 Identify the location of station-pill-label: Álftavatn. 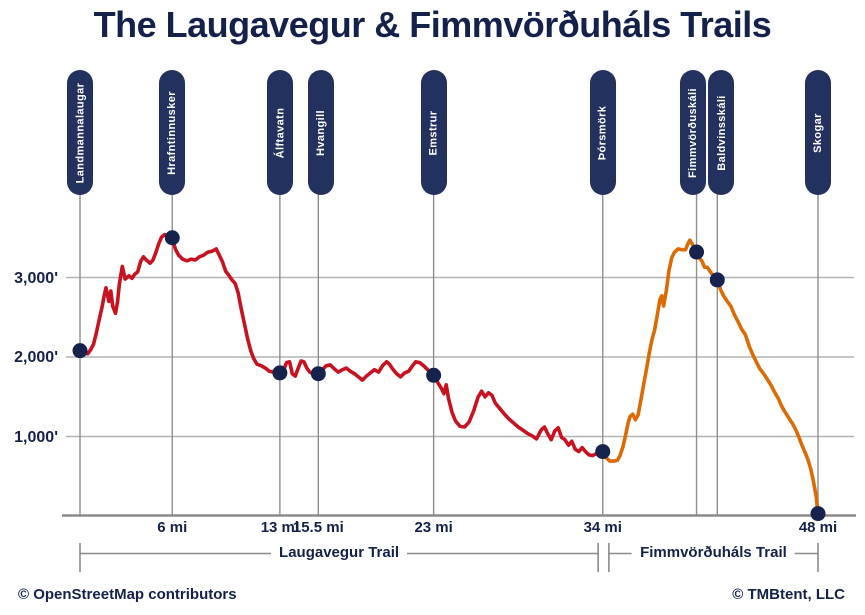
(279, 132).